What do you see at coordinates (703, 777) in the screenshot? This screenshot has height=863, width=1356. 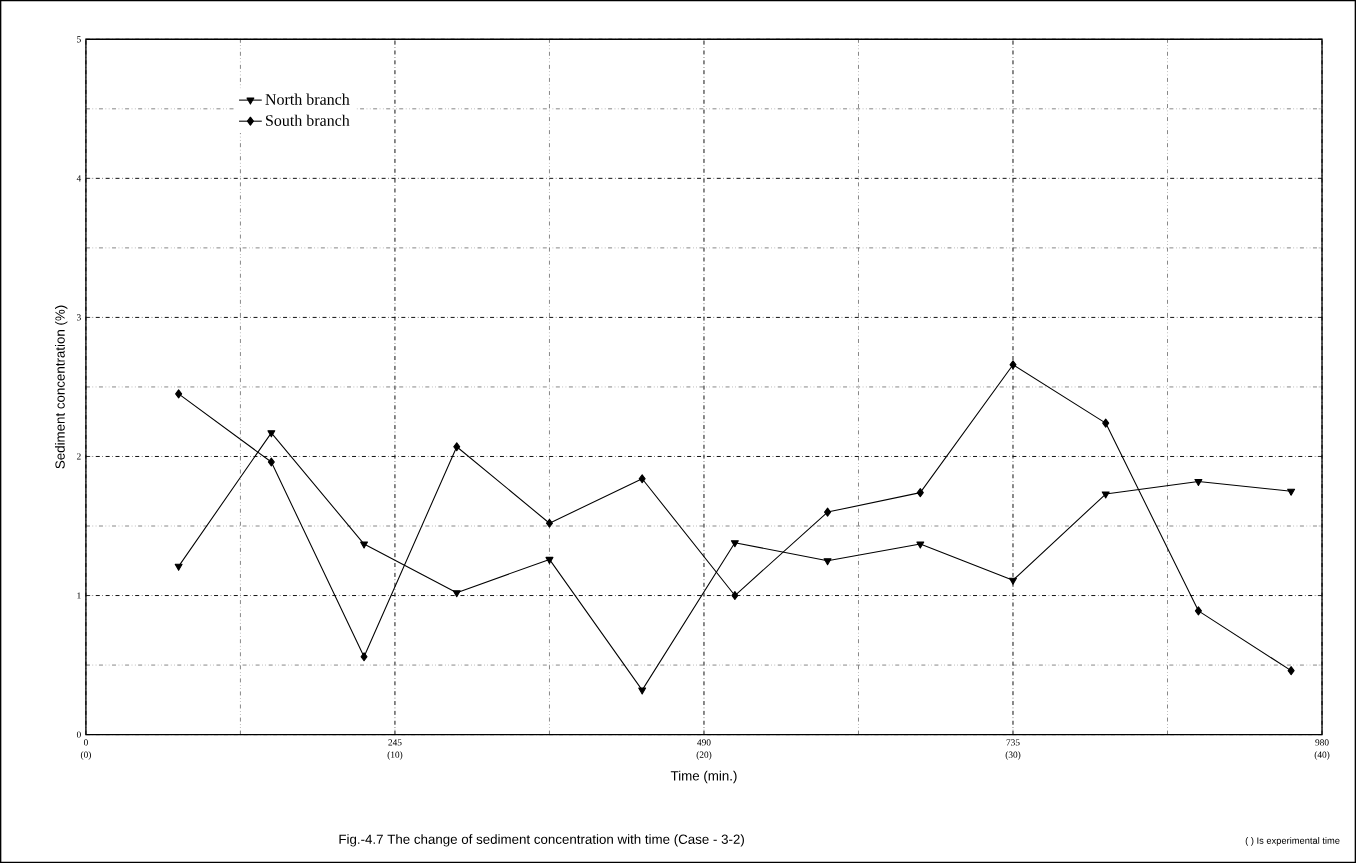 I see `x-axis-title: Time (min.)` at bounding box center [703, 777].